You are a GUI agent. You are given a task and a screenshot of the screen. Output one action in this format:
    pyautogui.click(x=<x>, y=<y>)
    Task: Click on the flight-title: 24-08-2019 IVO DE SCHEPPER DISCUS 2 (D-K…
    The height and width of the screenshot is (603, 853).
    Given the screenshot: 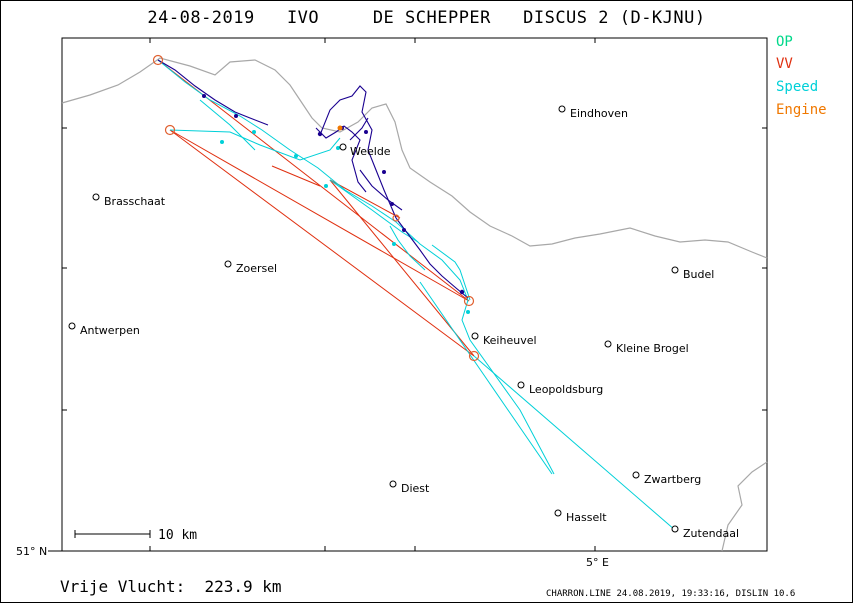 What is the action you would take?
    pyautogui.click(x=426, y=18)
    